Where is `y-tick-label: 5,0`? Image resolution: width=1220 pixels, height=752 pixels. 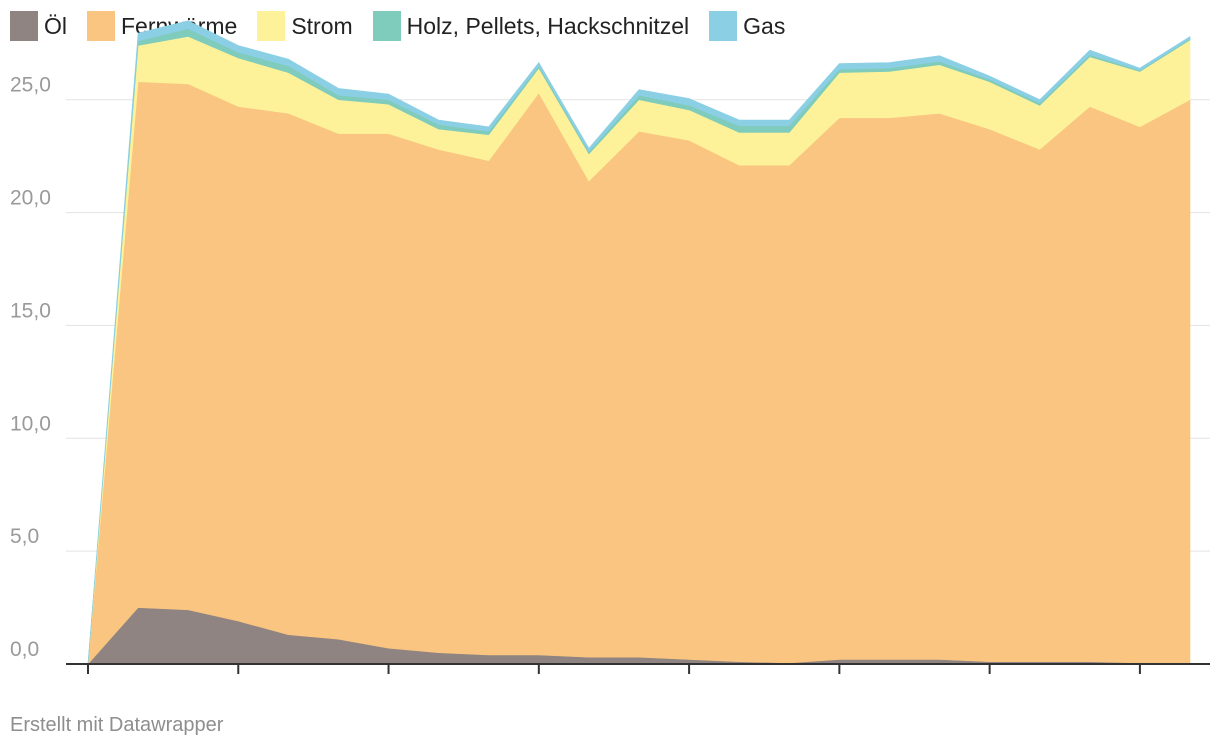
y-tick-label: 5,0 is located at coordinates (24, 536).